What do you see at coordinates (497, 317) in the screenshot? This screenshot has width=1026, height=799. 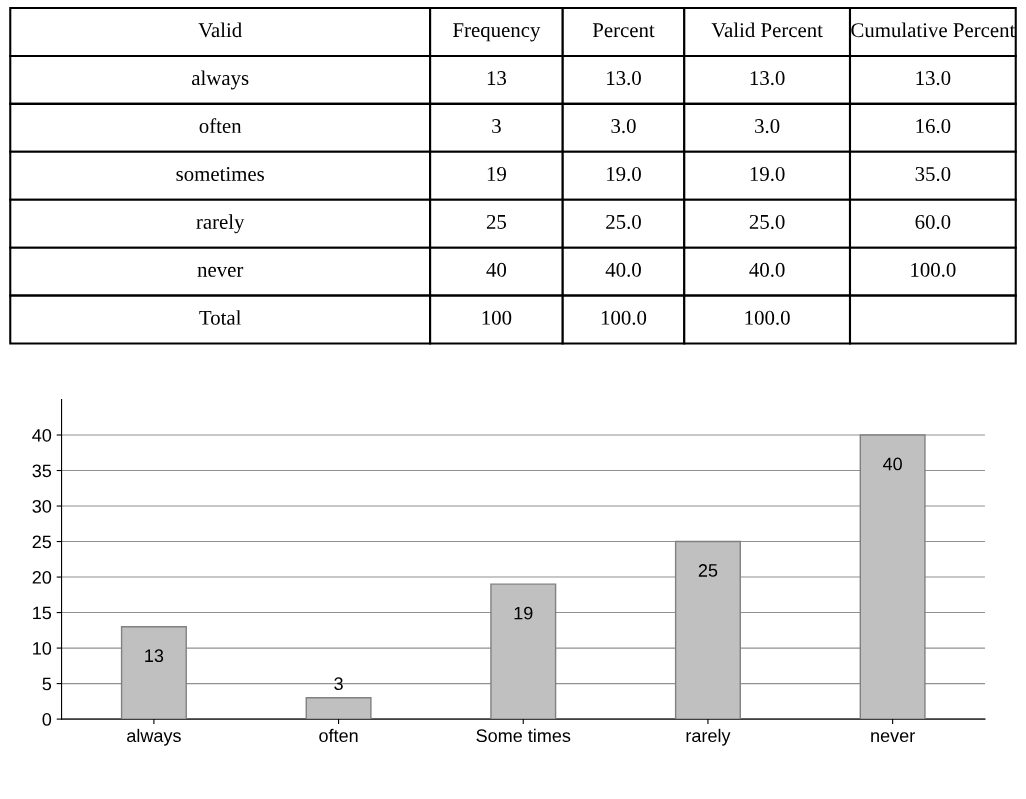 I see `text: 100` at bounding box center [497, 317].